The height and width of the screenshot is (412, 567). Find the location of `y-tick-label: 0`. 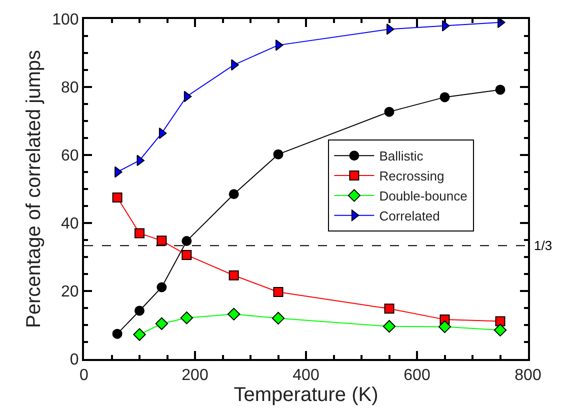

y-tick-label: 0 is located at coordinates (74, 360).